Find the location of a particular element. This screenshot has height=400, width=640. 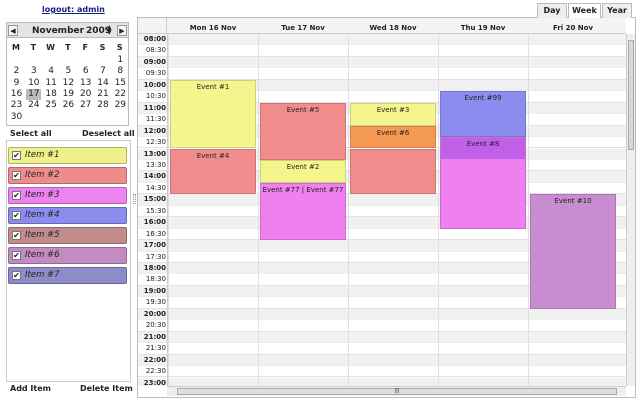

day-cell: 24 is located at coordinates (34, 105).